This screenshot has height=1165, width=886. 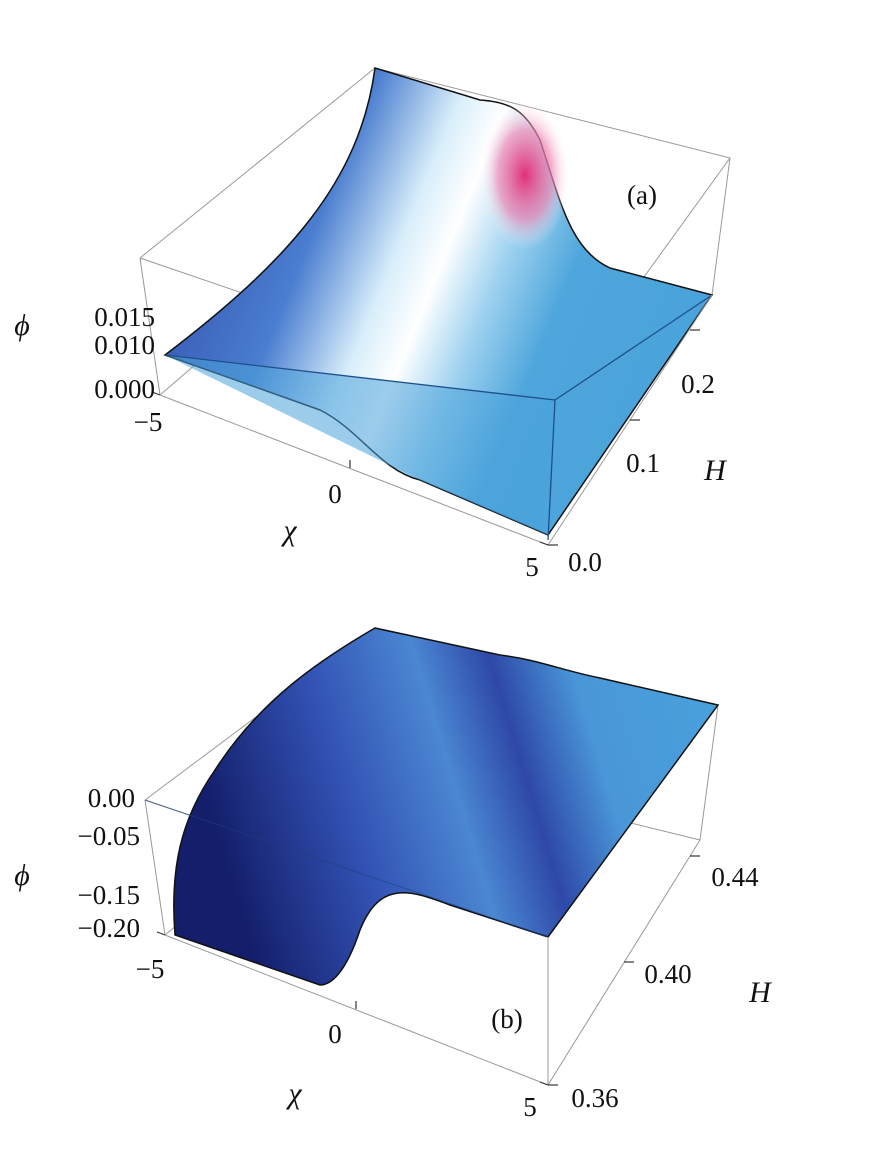 What do you see at coordinates (506, 1019) in the screenshot?
I see `panel-label: (b)` at bounding box center [506, 1019].